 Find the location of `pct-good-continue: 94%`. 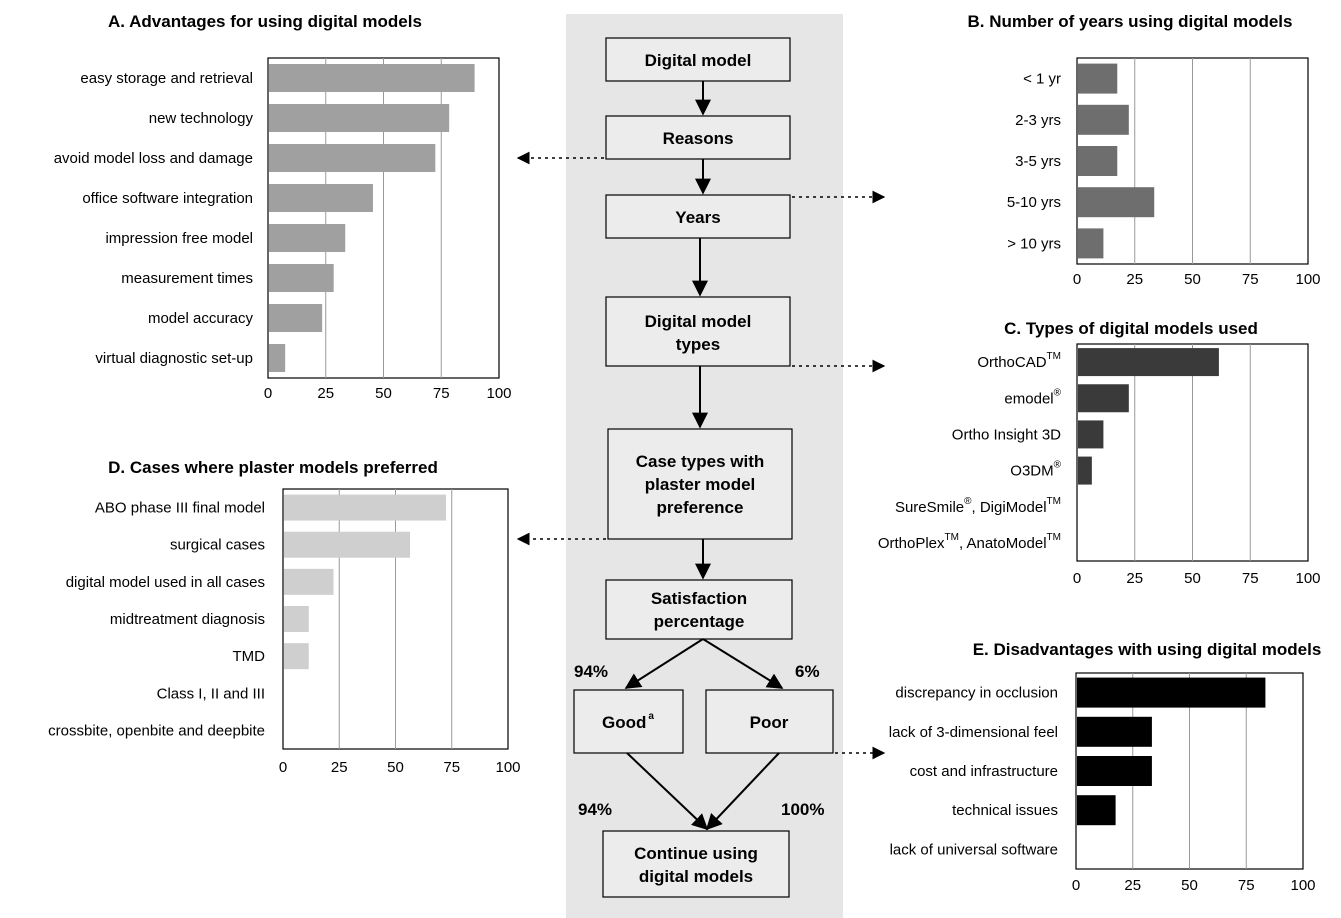

pct-good-continue: 94% is located at coordinates (595, 809).